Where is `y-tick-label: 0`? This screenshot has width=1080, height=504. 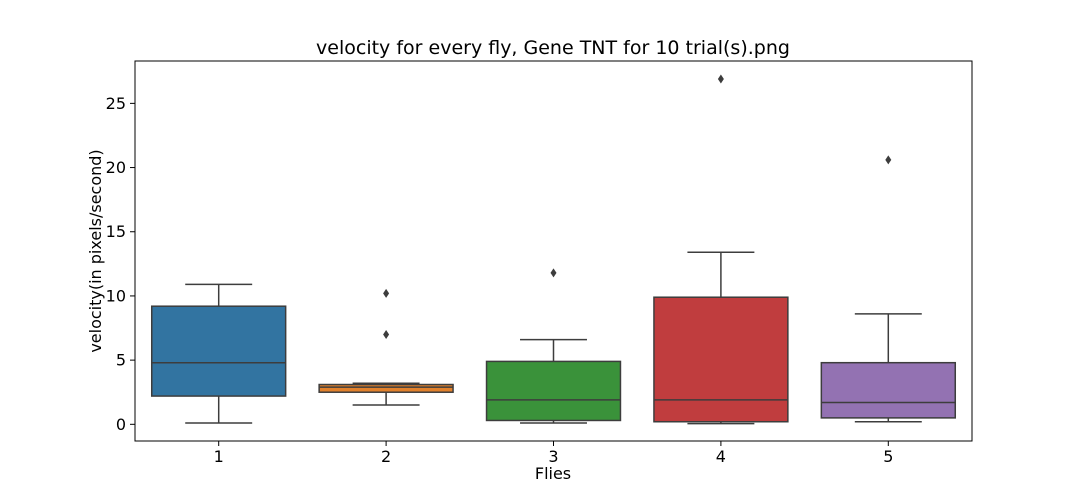 y-tick-label: 0 is located at coordinates (121, 424).